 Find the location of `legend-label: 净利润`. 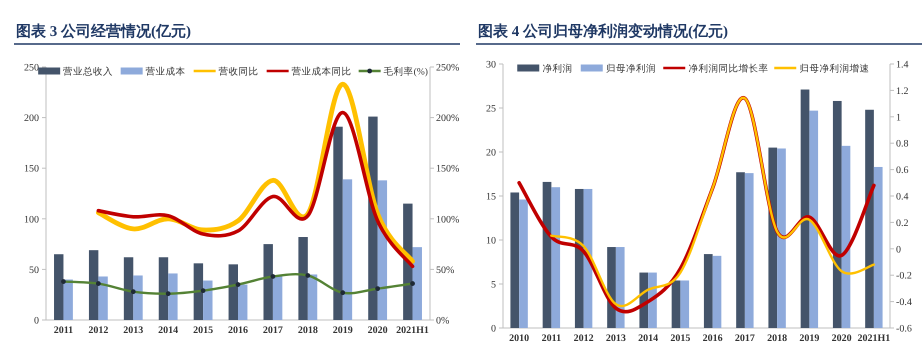

legend-label: 净利润 is located at coordinates (557, 68).